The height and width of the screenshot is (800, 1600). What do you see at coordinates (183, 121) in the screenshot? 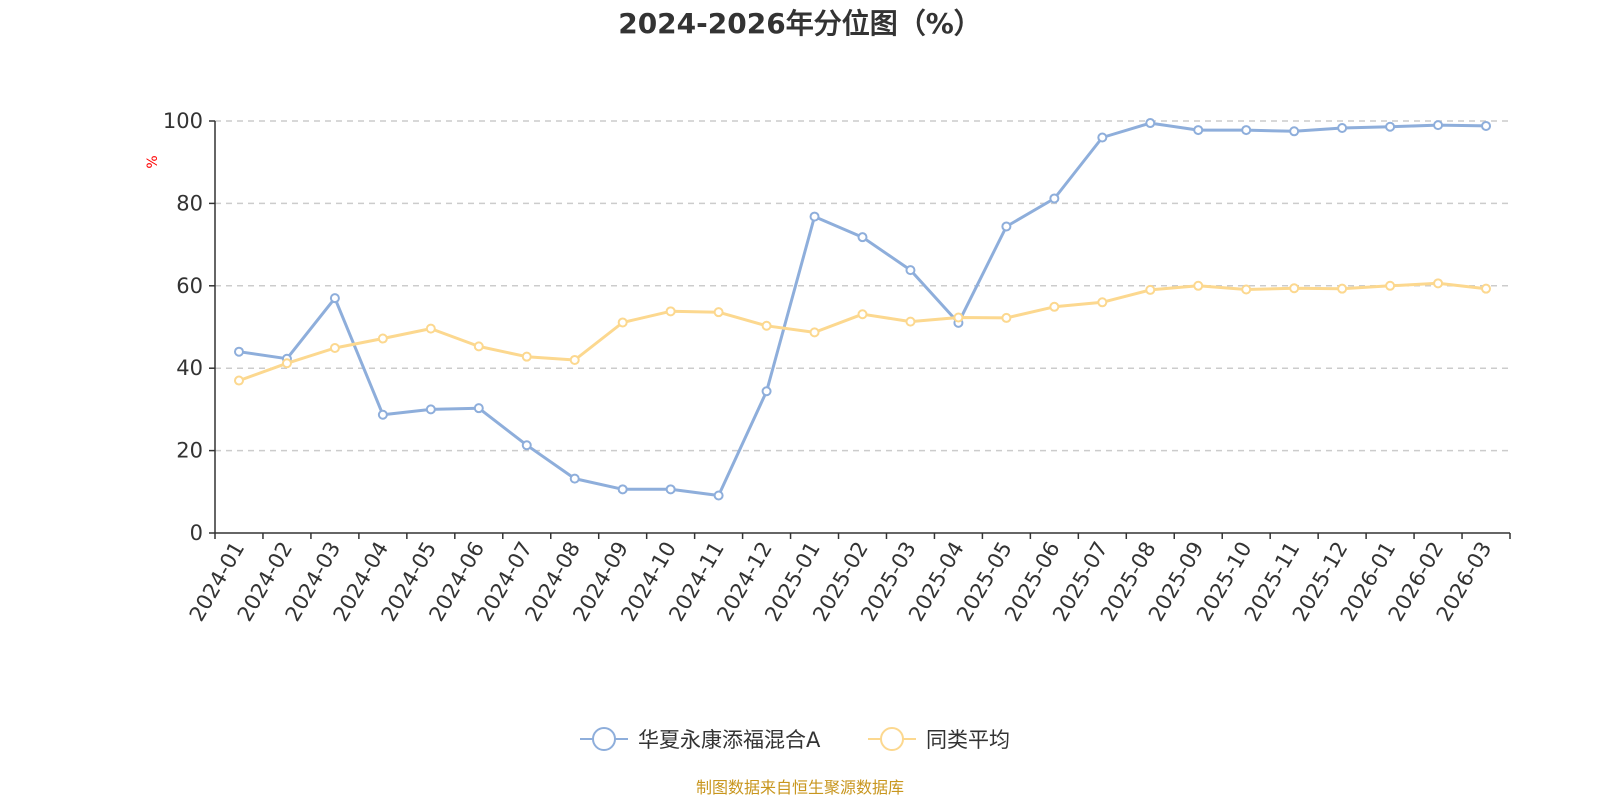
I see `y-tick-label: 100` at bounding box center [183, 121].